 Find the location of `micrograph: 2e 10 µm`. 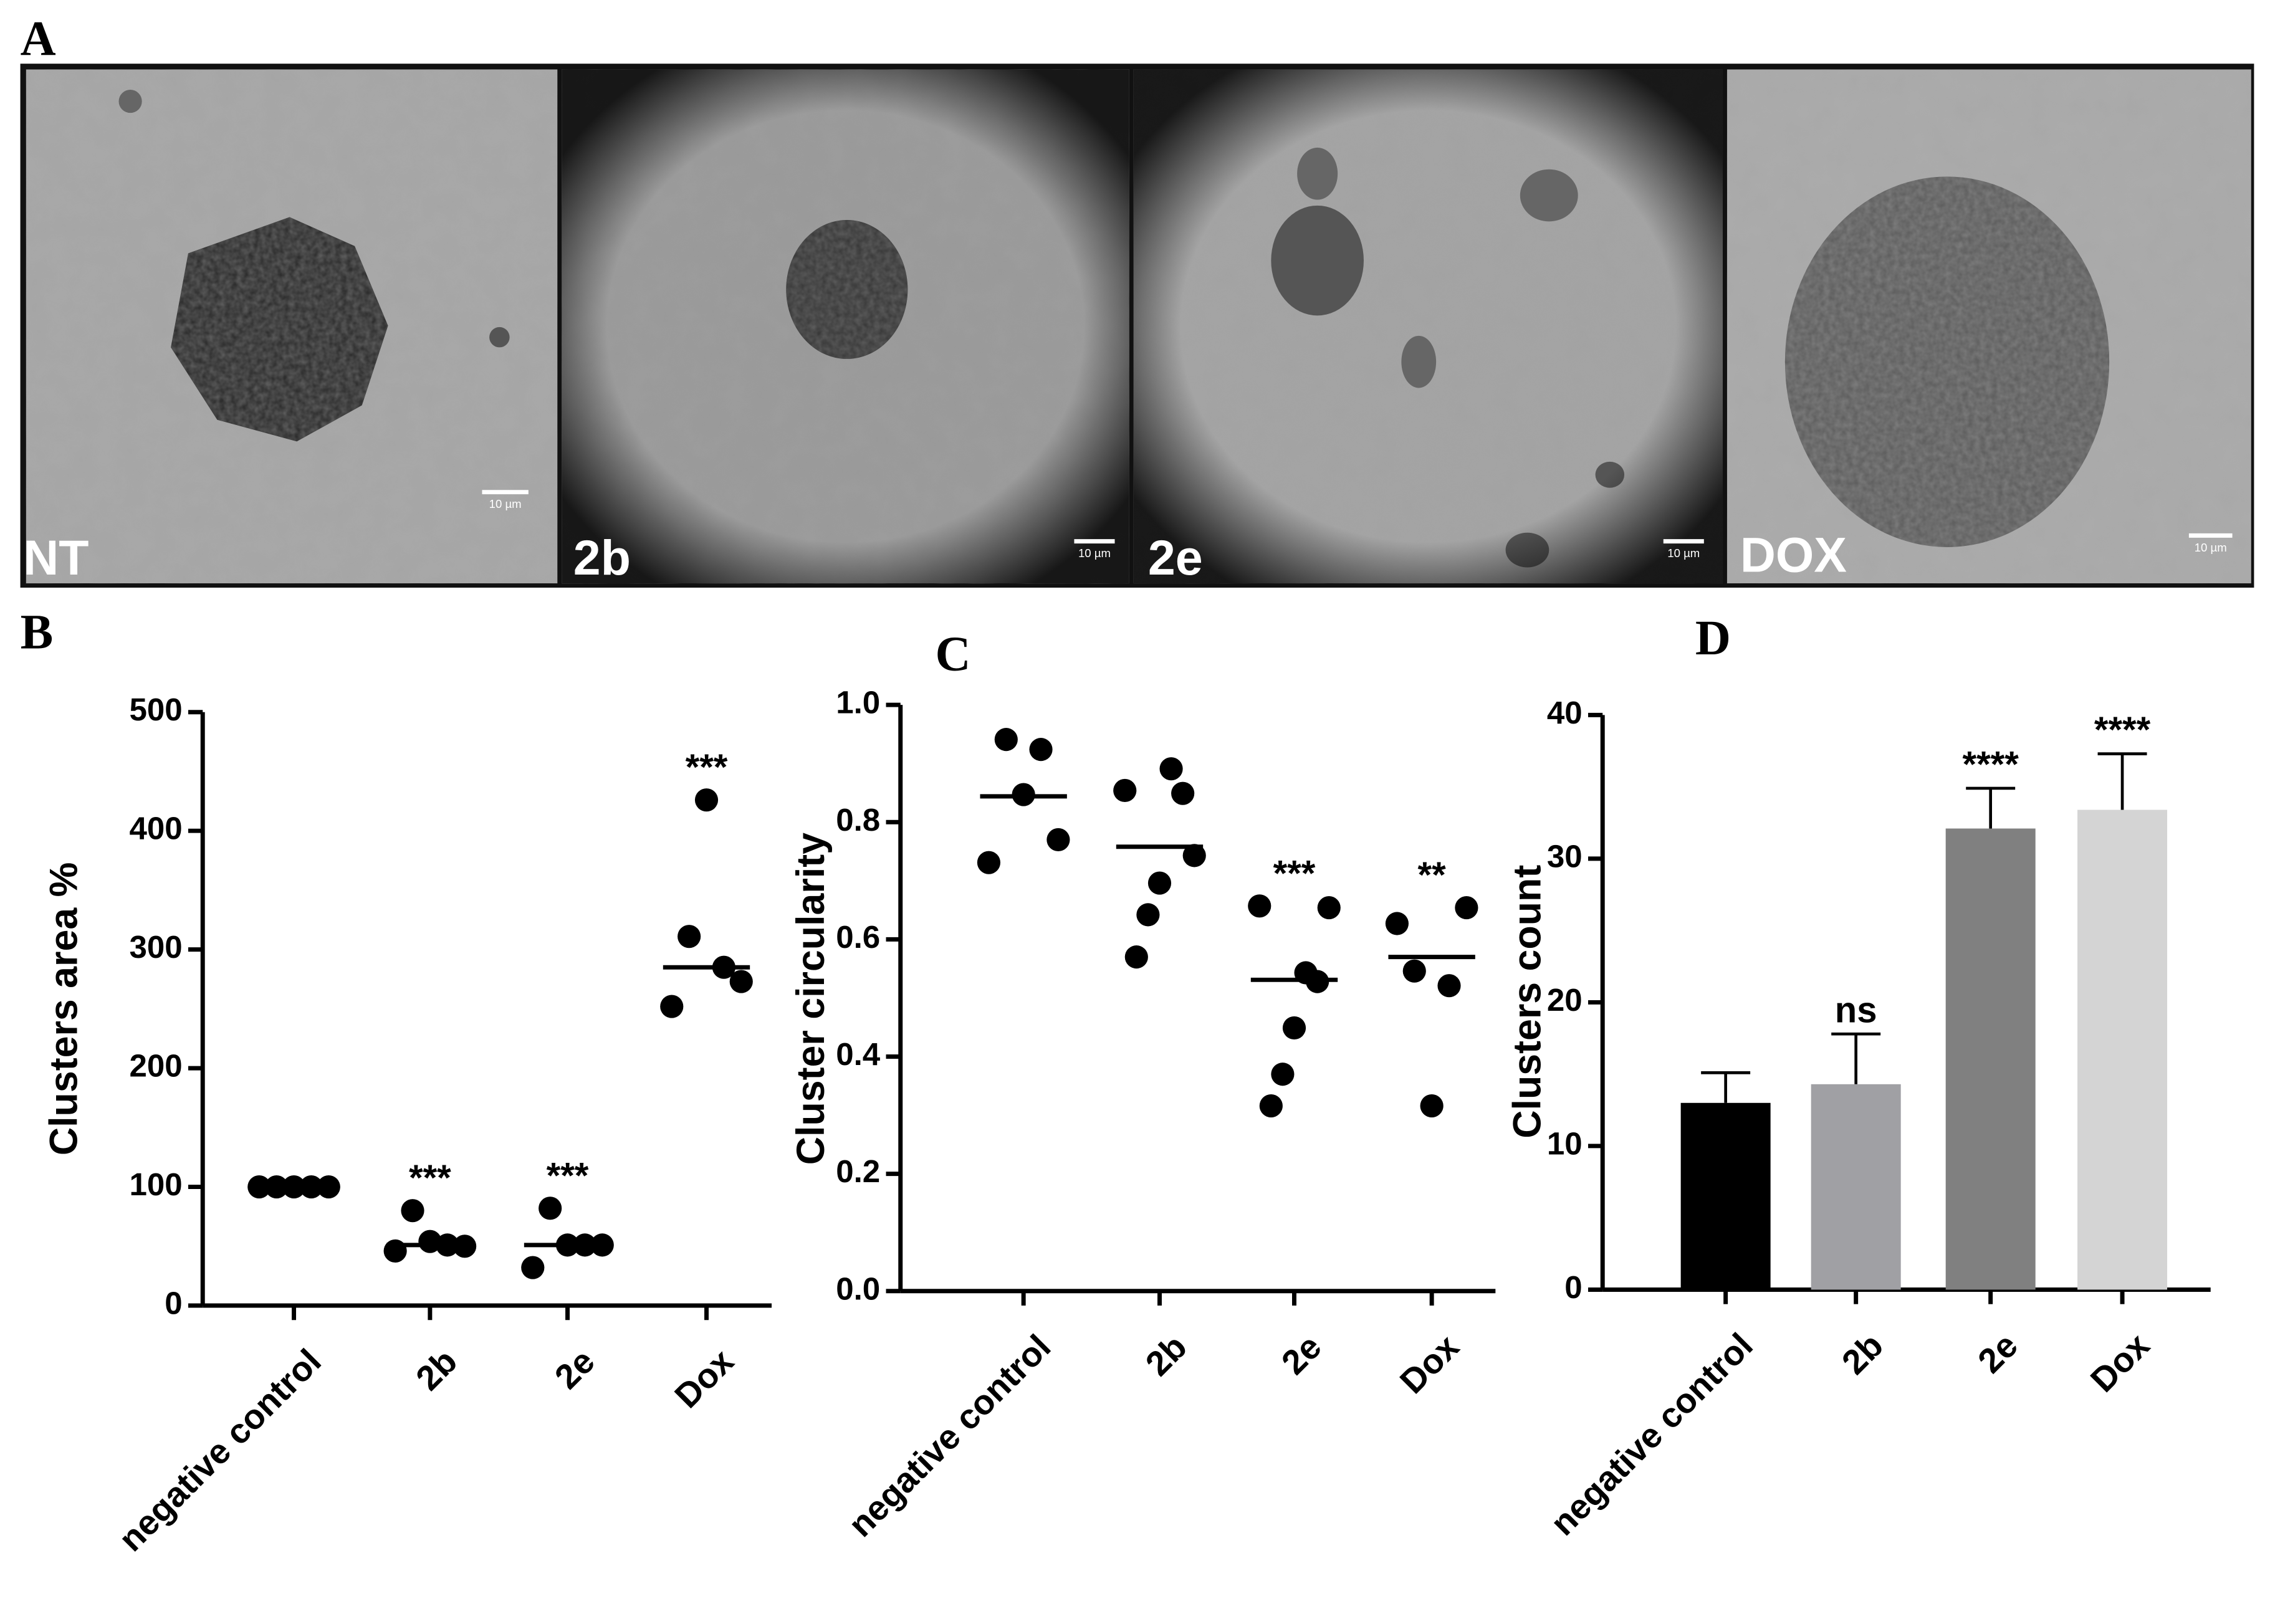

micrograph: 2e 10 µm is located at coordinates (1428, 327).